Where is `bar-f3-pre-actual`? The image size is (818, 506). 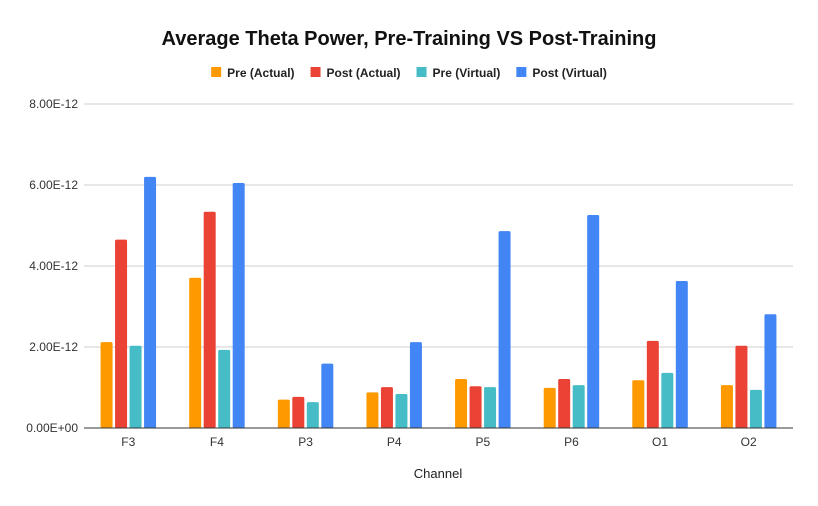
bar-f3-pre-actual is located at coordinates (106, 385).